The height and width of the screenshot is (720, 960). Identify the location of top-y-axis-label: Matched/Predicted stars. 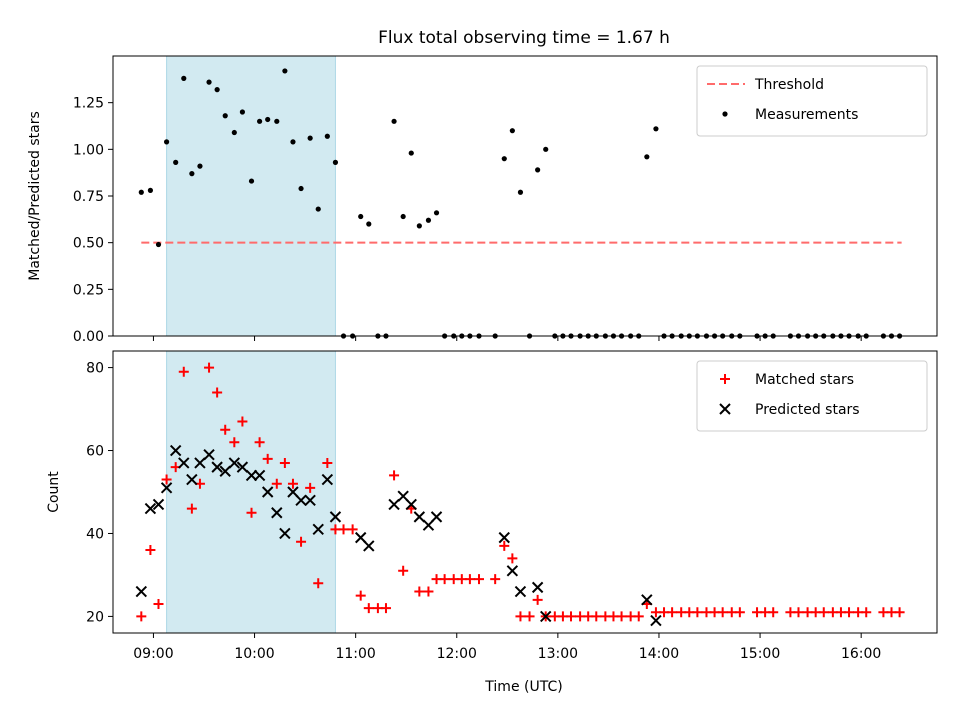
(35, 196).